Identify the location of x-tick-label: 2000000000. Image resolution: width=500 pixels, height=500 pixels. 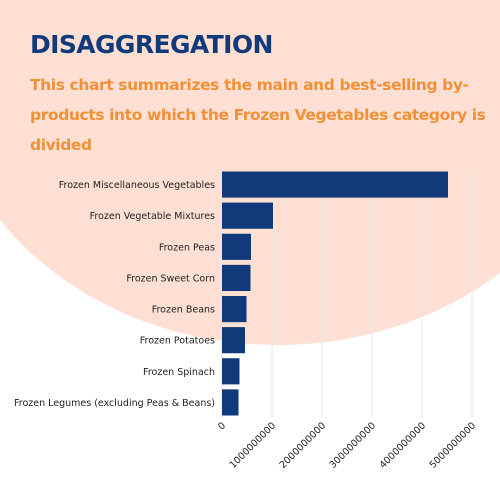
(303, 445).